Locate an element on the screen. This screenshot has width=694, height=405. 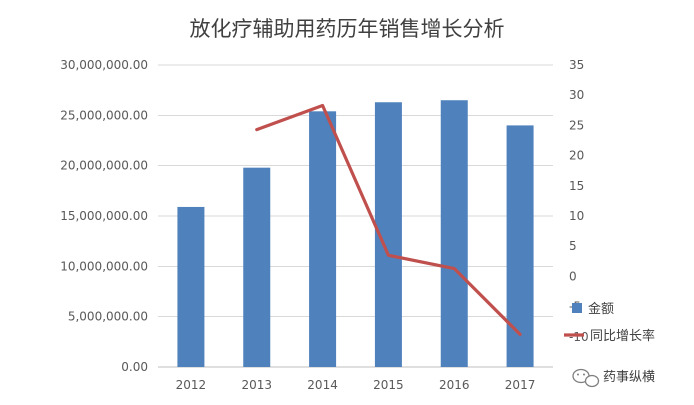
x-axis-ticks: 2012 2013 2014 2015 2016 2017 is located at coordinates (356, 385).